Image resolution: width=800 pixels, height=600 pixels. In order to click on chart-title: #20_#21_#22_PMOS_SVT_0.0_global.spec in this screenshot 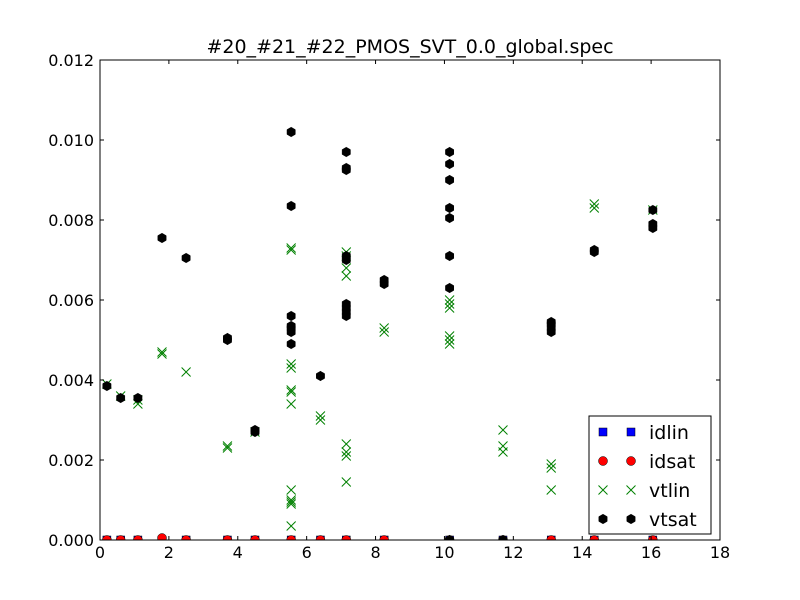, I will do `click(409, 47)`.